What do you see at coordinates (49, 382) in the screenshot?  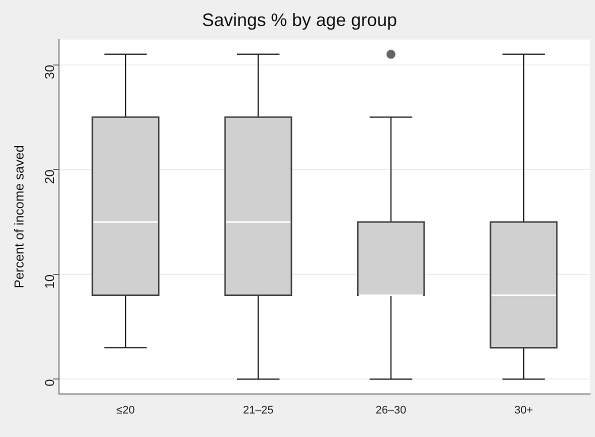 I see `y-tick-label: 0` at bounding box center [49, 382].